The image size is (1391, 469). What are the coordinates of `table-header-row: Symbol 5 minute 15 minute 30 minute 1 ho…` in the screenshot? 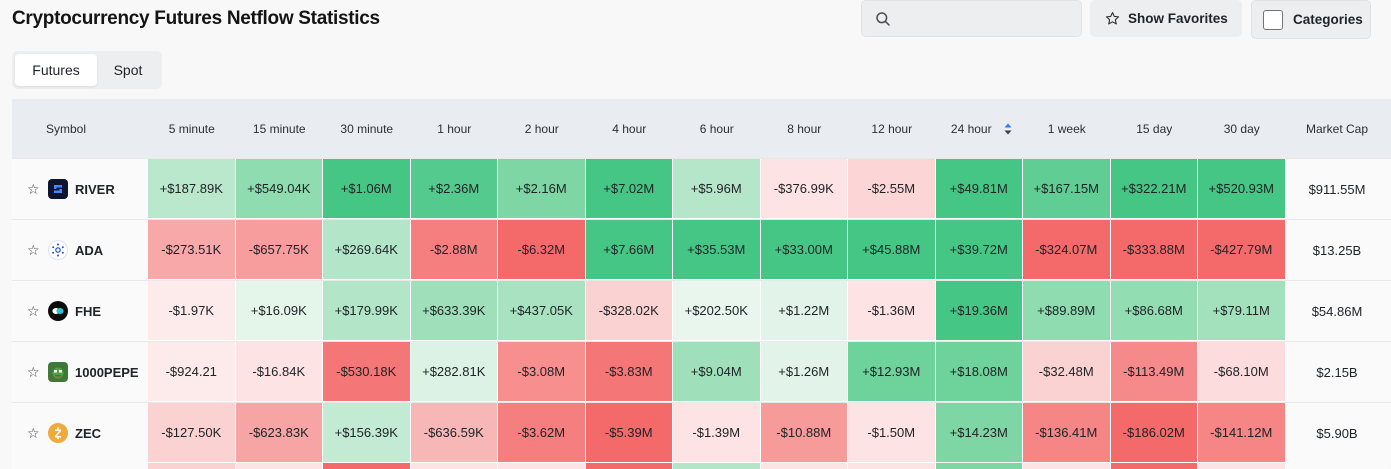 It's located at (701, 128).